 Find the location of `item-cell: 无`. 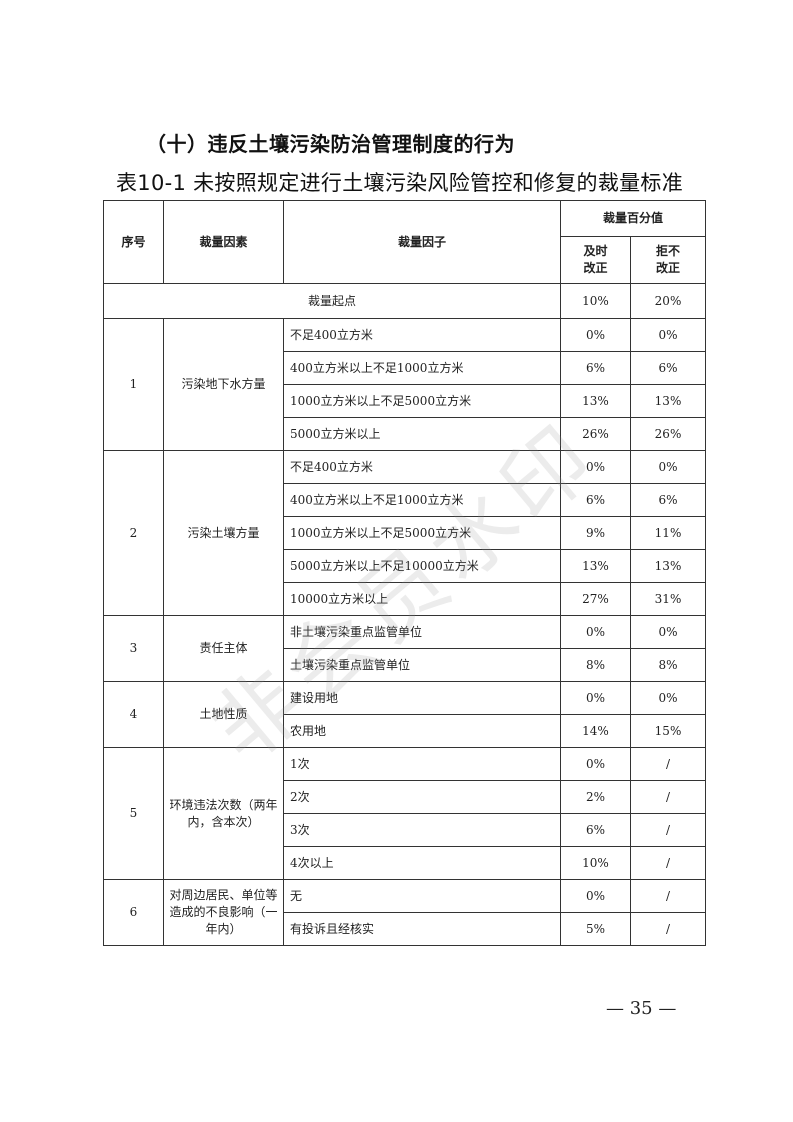

item-cell: 无 is located at coordinates (422, 896).